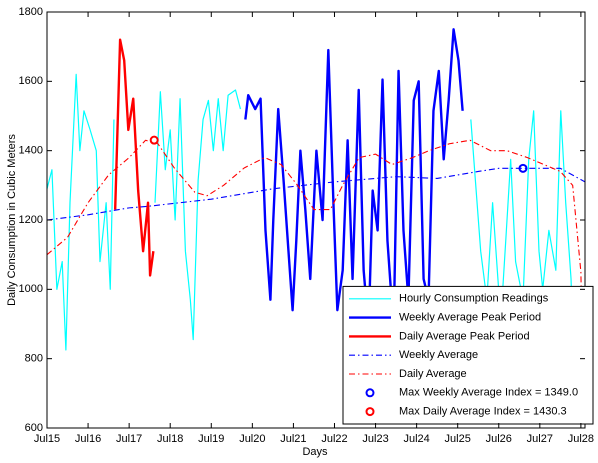  Describe the element at coordinates (31, 151) in the screenshot. I see `y-tick-label: 1400` at that location.